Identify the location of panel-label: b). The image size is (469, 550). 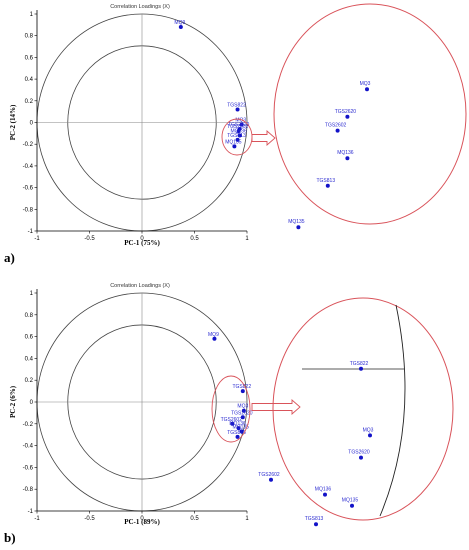
(10, 537).